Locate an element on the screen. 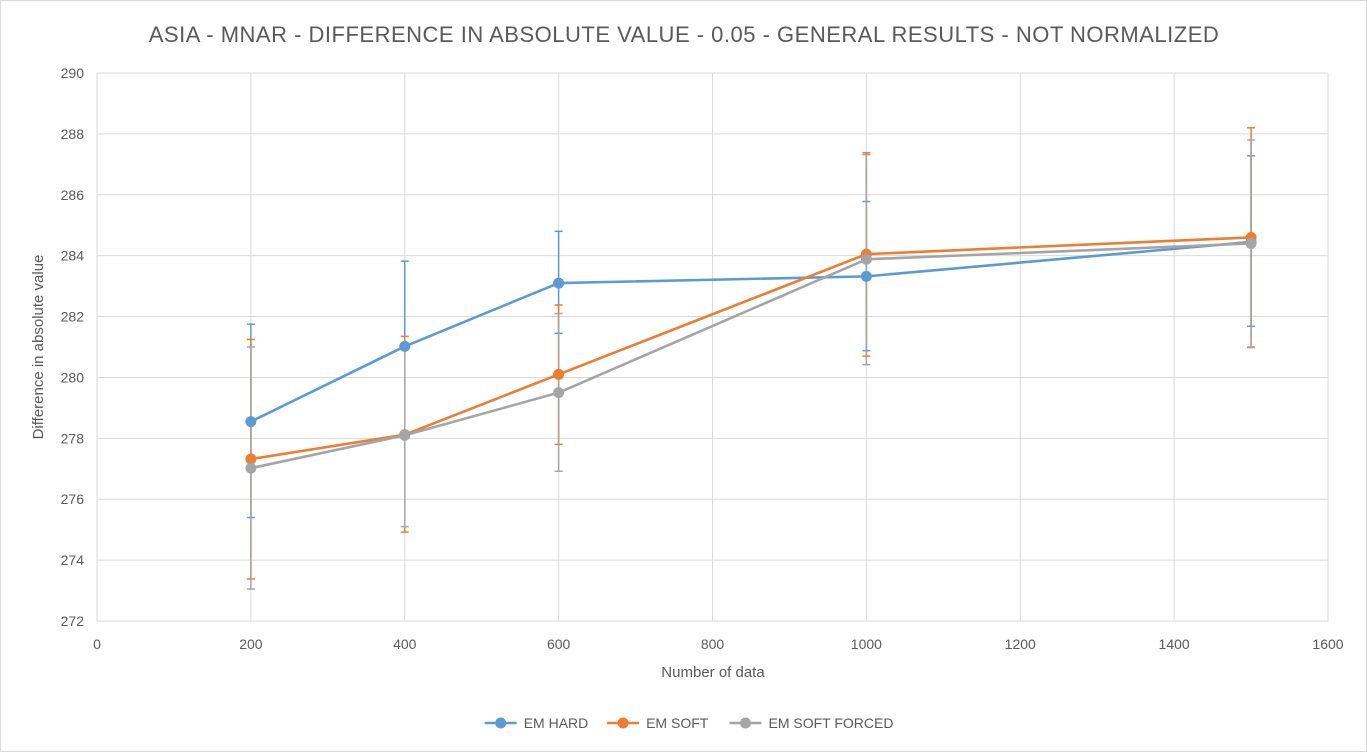 This screenshot has height=752, width=1367. y-tick-label: 274 is located at coordinates (73, 560).